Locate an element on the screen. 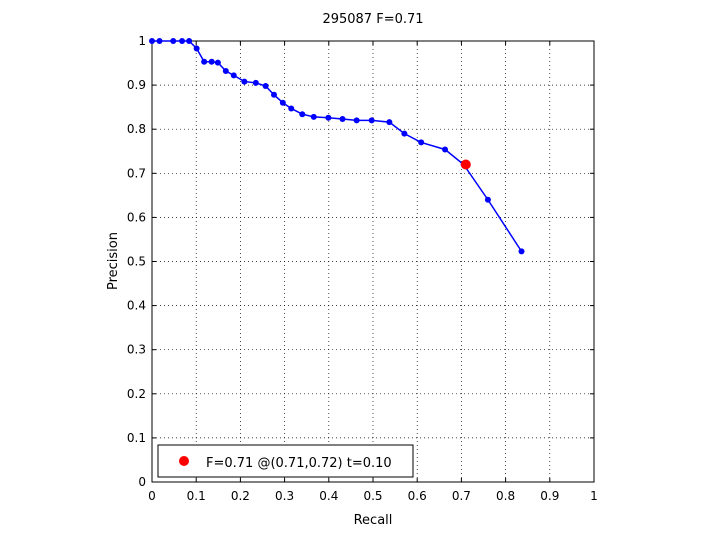 The width and height of the screenshot is (720, 545). legend-box is located at coordinates (285, 461).